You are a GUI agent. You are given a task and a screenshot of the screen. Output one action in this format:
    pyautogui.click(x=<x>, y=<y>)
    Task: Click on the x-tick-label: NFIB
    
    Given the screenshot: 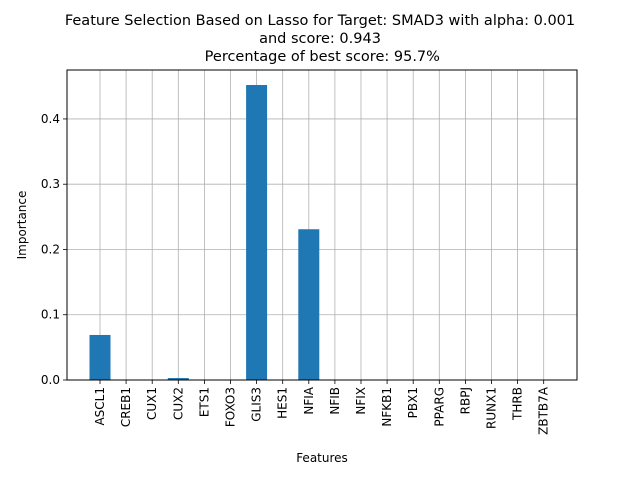 What is the action you would take?
    pyautogui.click(x=335, y=401)
    